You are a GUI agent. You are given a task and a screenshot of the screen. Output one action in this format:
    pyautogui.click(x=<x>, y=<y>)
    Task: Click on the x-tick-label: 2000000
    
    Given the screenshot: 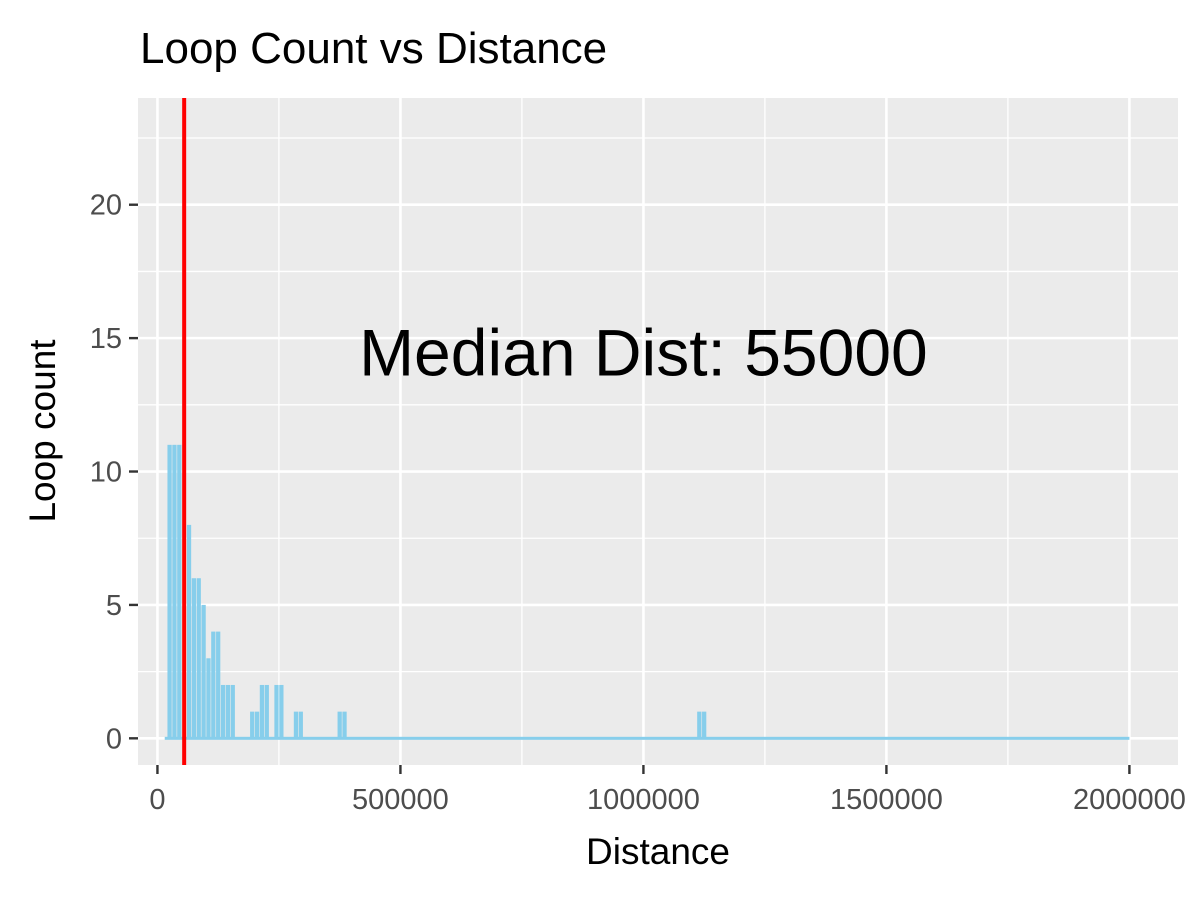 What is the action you would take?
    pyautogui.click(x=1129, y=800)
    